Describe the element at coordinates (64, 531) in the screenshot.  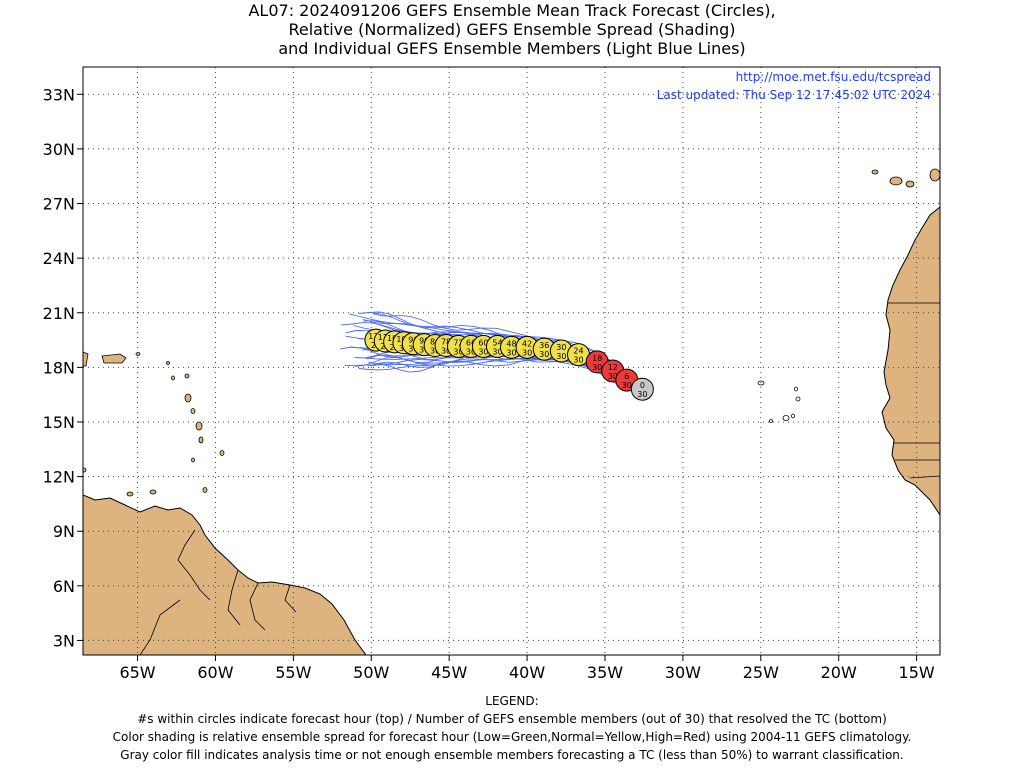
I see `lat-tick-label: 9N` at that location.